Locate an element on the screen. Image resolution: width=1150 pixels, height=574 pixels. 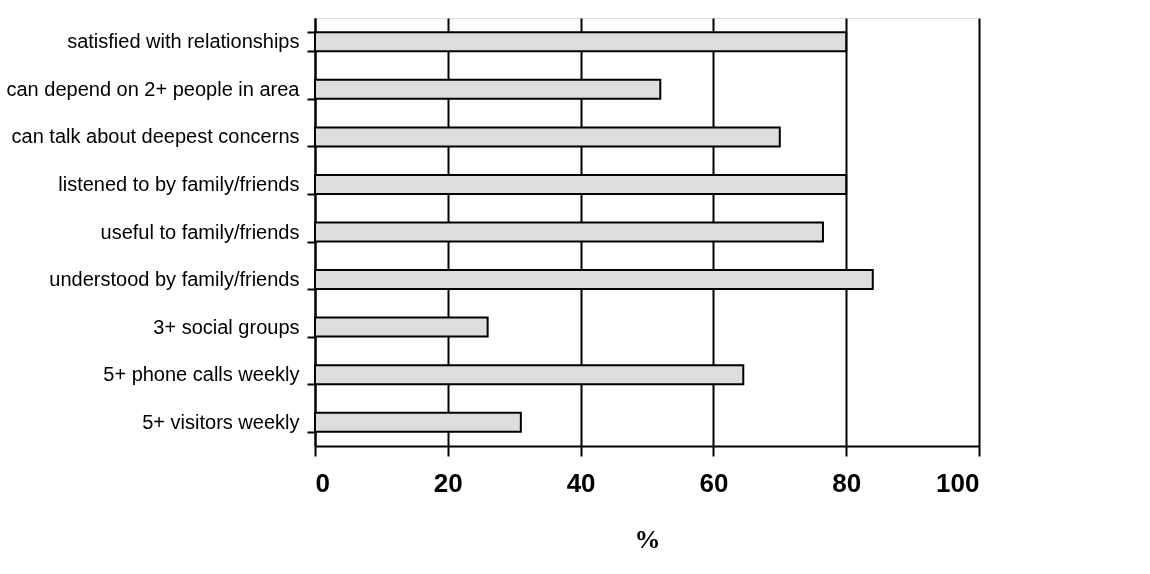
x-tick-label: 60 is located at coordinates (714, 482).